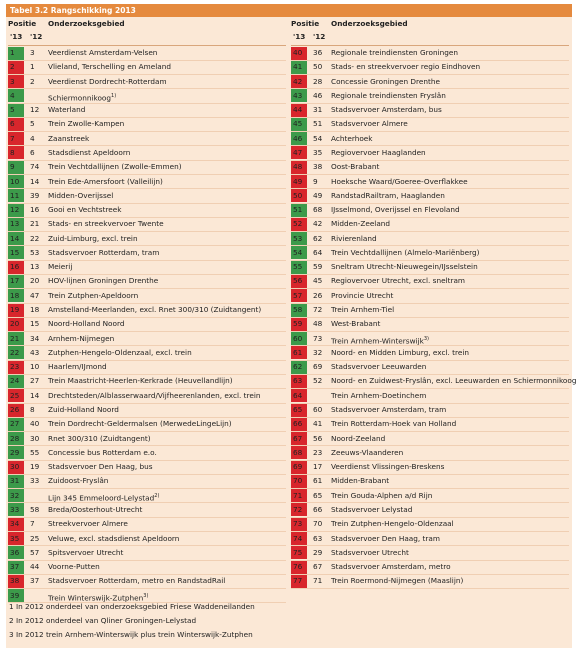 This screenshot has width=583, height=652. What do you see at coordinates (32, 152) in the screenshot?
I see `rank-2012: 6` at bounding box center [32, 152].